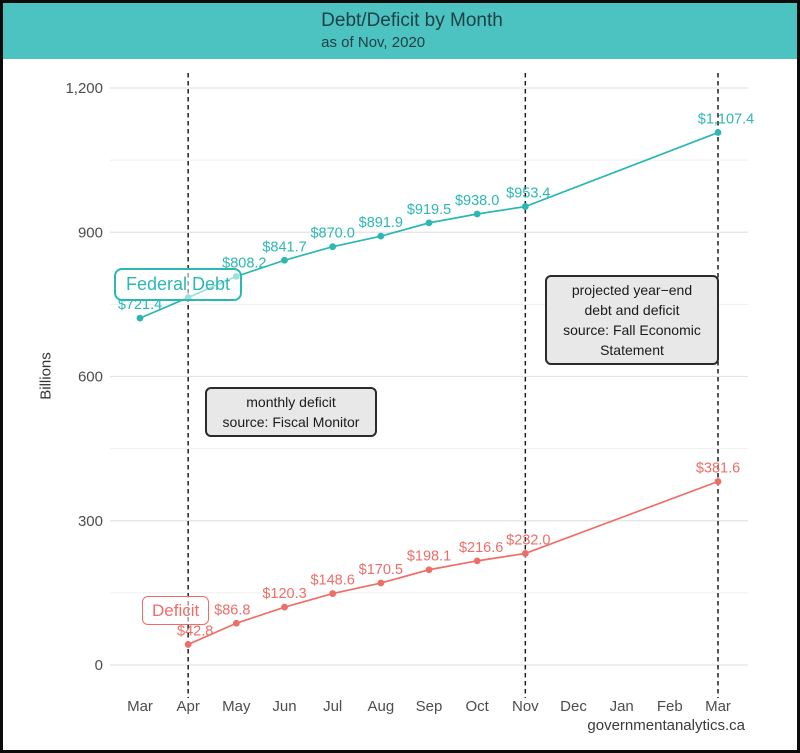 The image size is (800, 753). I want to click on chart-title: Debt/Deficit by Month, so click(412, 20).